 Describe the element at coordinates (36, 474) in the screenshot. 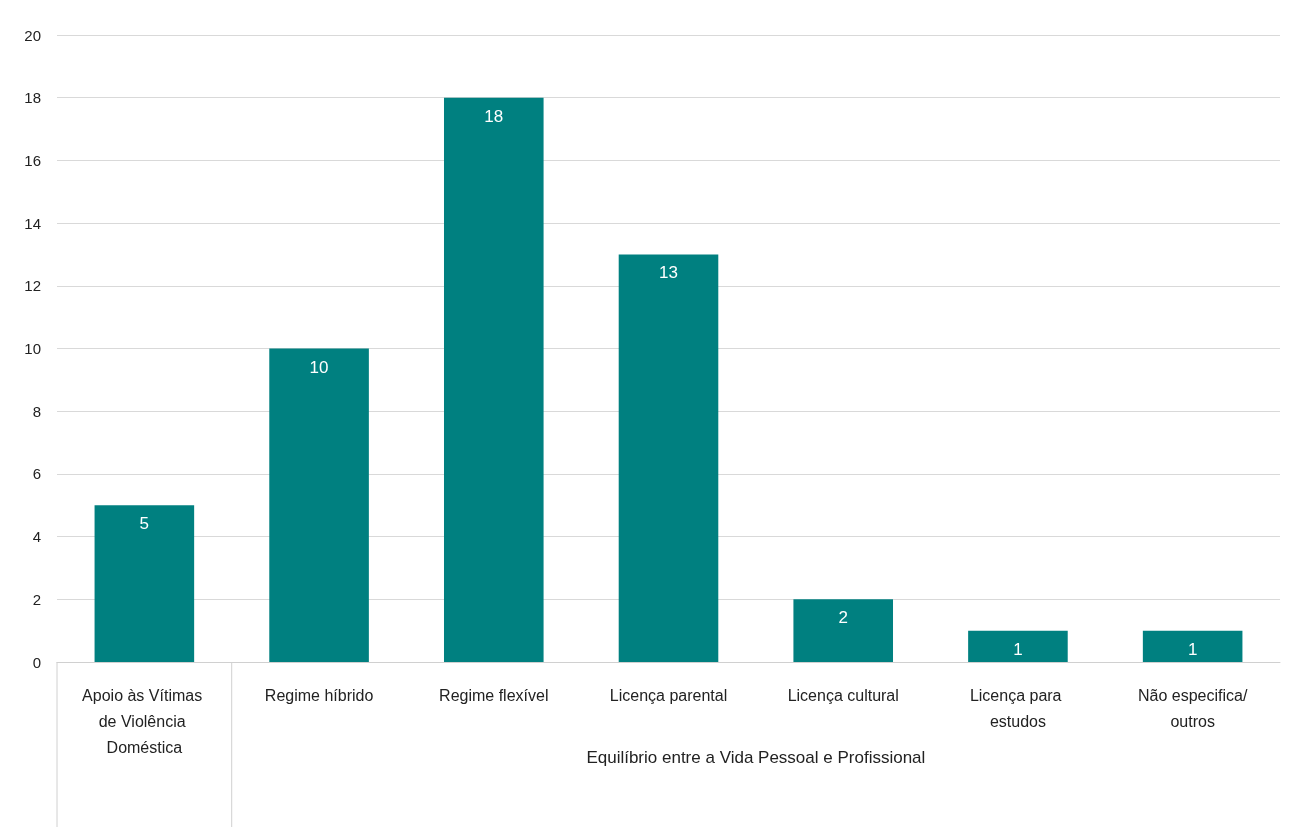

I see `y-tick-label: 6` at that location.